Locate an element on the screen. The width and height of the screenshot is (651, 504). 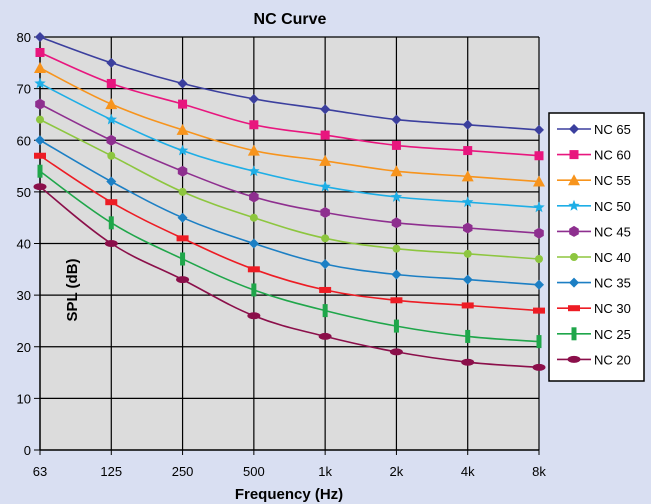
legend-item-nc-40: NC 40 is located at coordinates (594, 257).